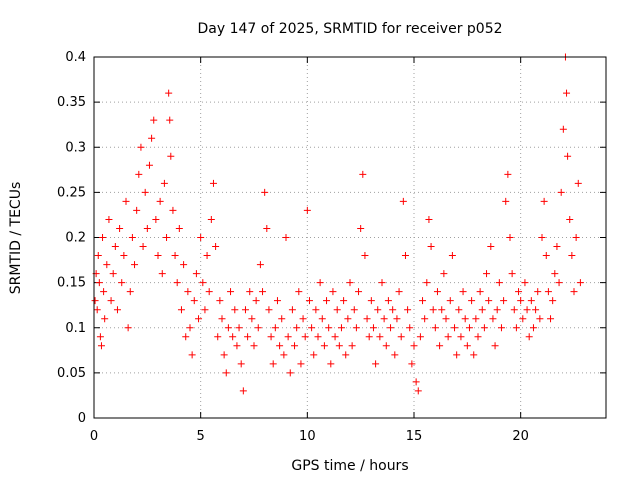  Describe the element at coordinates (16, 238) in the screenshot. I see `y-axis-label: SRMTID / TECUs` at that location.